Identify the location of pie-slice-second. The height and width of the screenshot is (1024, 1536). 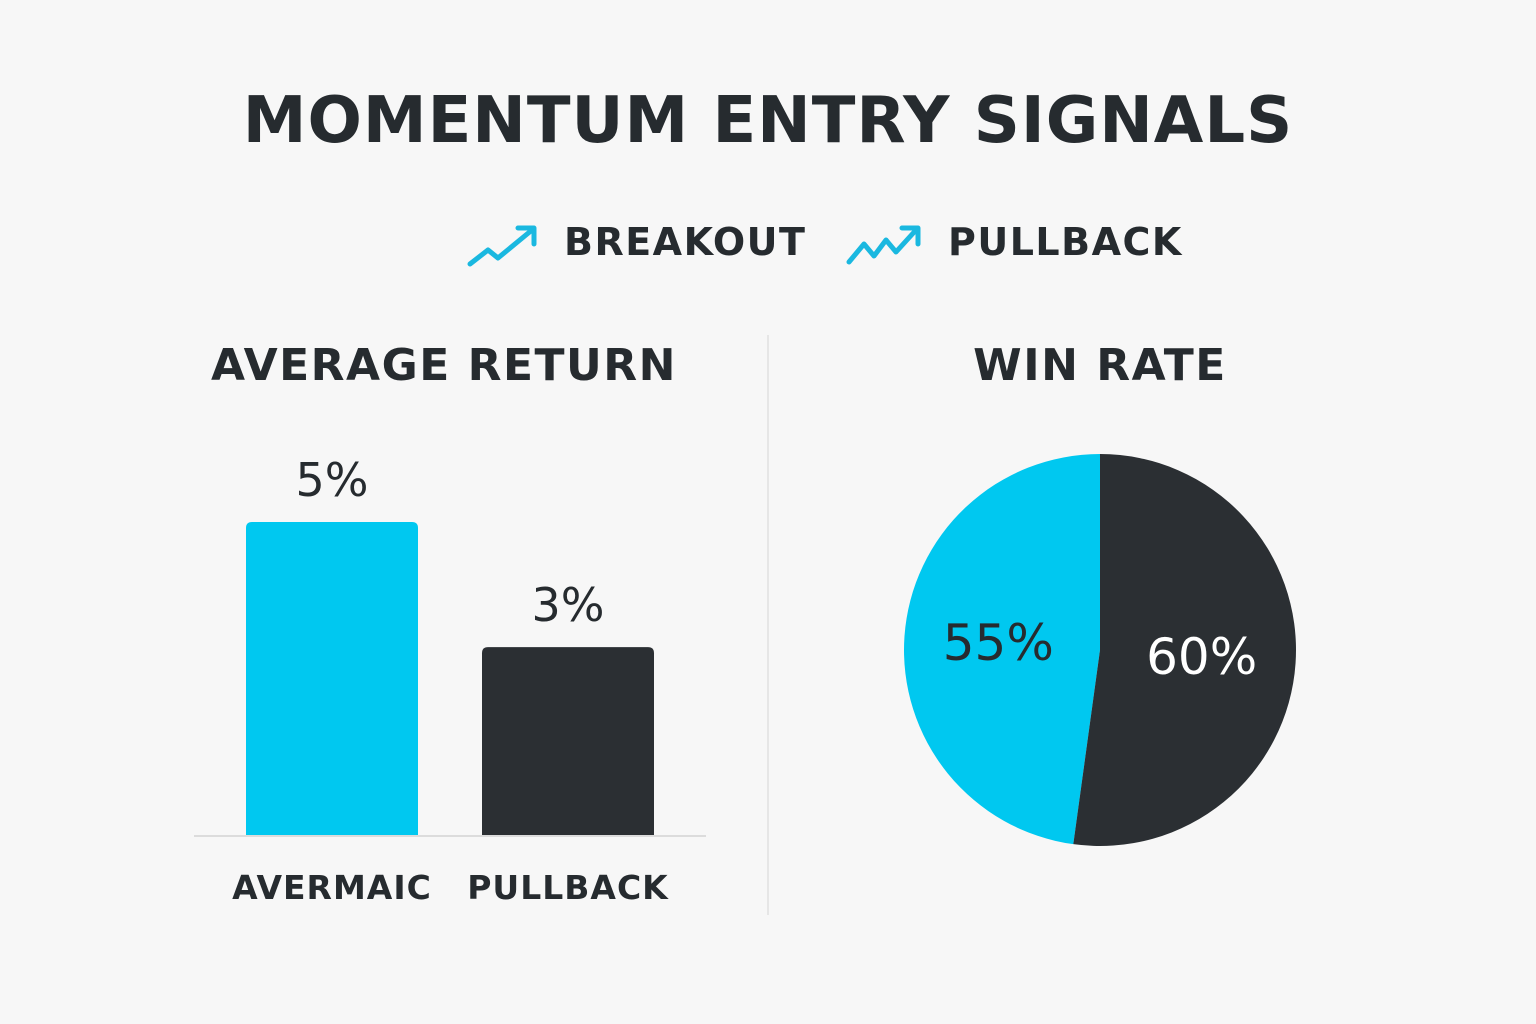
(1184, 650).